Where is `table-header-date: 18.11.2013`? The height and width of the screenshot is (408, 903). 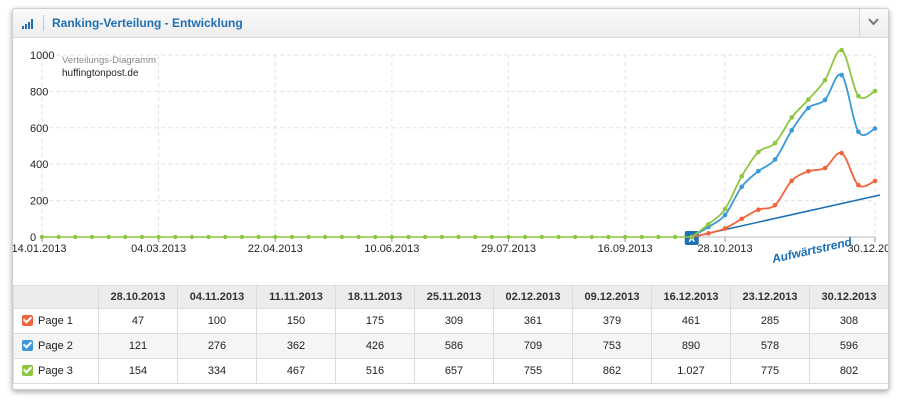
table-header-date: 18.11.2013 is located at coordinates (375, 297).